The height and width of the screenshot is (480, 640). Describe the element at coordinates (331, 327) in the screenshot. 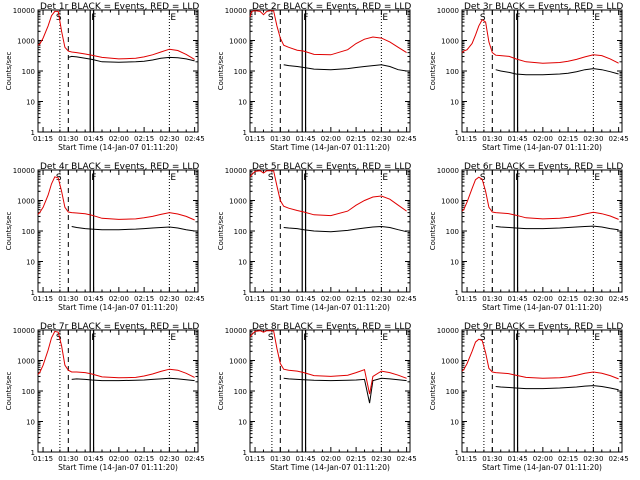

I see `panel-title: Det 8r BLACK = Events, RED = LLD` at that location.